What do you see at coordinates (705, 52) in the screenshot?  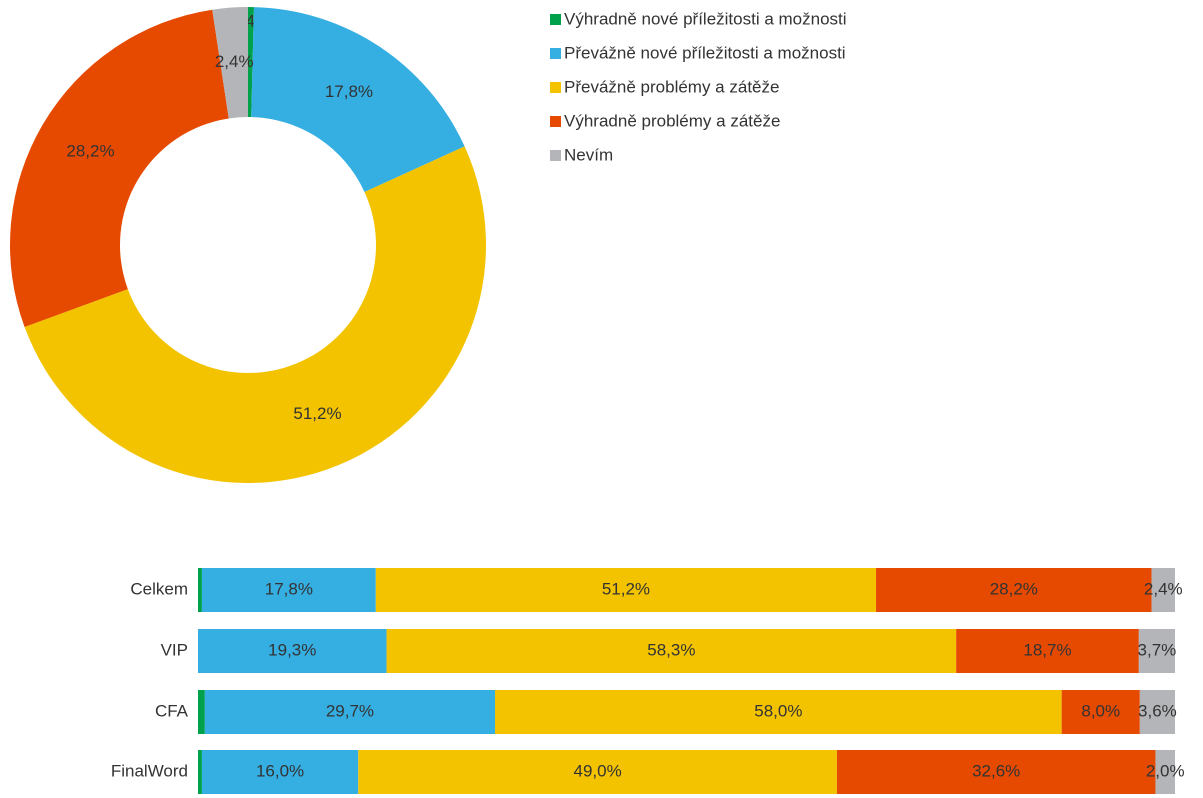 I see `legend-label: Převážně nové příležitosti a možnosti` at bounding box center [705, 52].